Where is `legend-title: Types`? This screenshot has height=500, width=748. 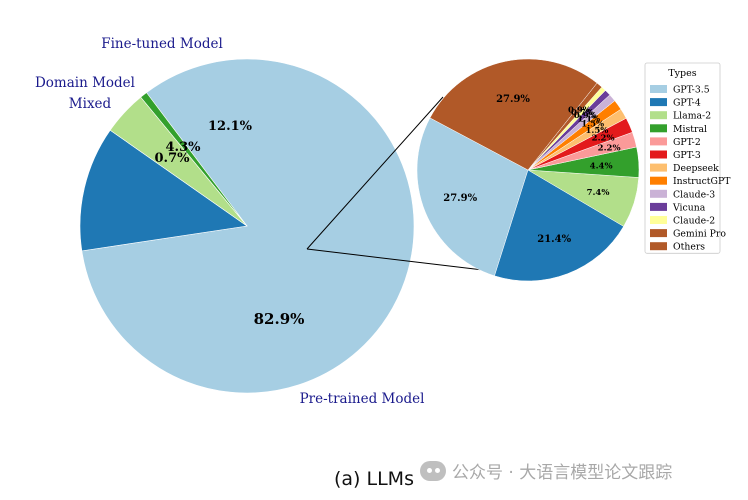 legend-title: Types is located at coordinates (682, 73).